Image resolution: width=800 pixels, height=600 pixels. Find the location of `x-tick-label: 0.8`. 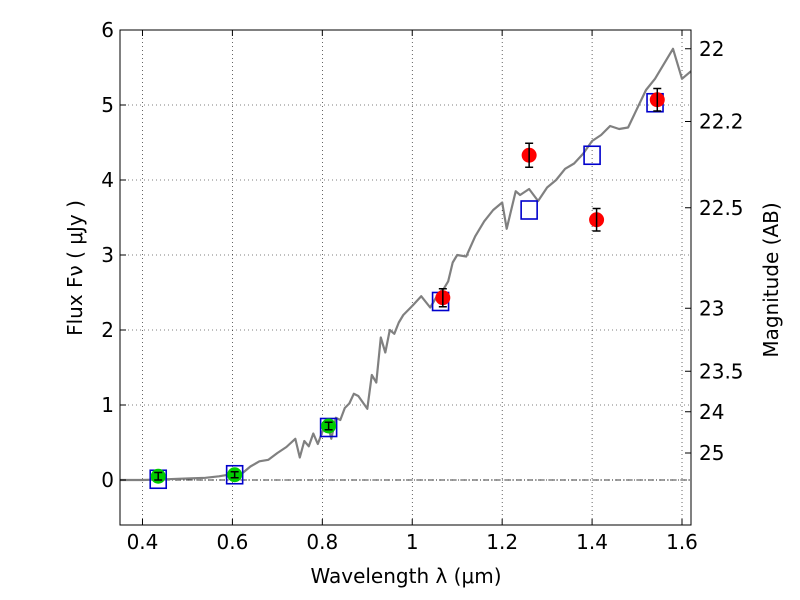

x-tick-label: 0.8 is located at coordinates (322, 542).